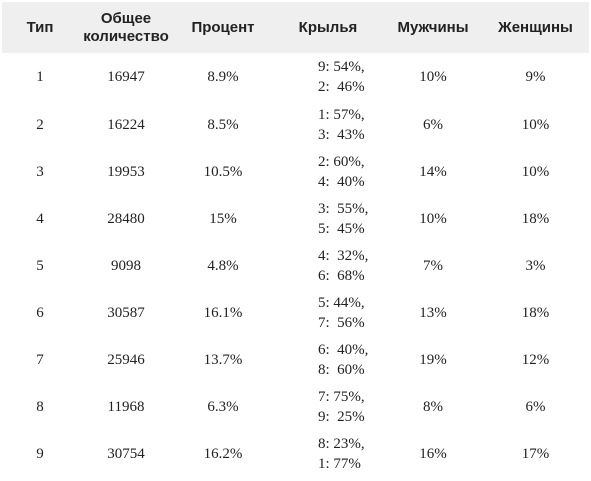 The width and height of the screenshot is (591, 481). What do you see at coordinates (341, 181) in the screenshot?
I see `wing-line-2: 4: 40%` at bounding box center [341, 181].